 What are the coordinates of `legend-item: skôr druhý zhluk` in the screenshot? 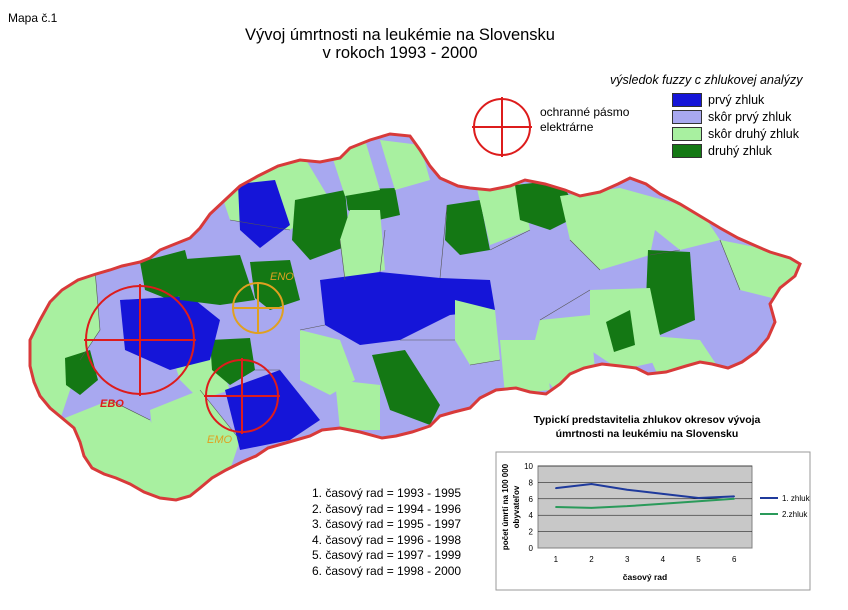 It's located at (735, 133).